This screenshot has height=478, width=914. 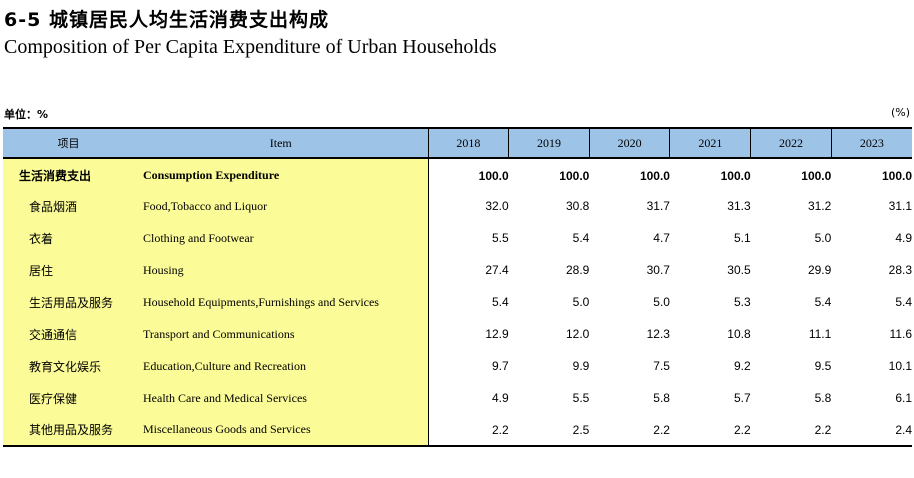 I want to click on value-cell: 31.7, so click(x=658, y=206).